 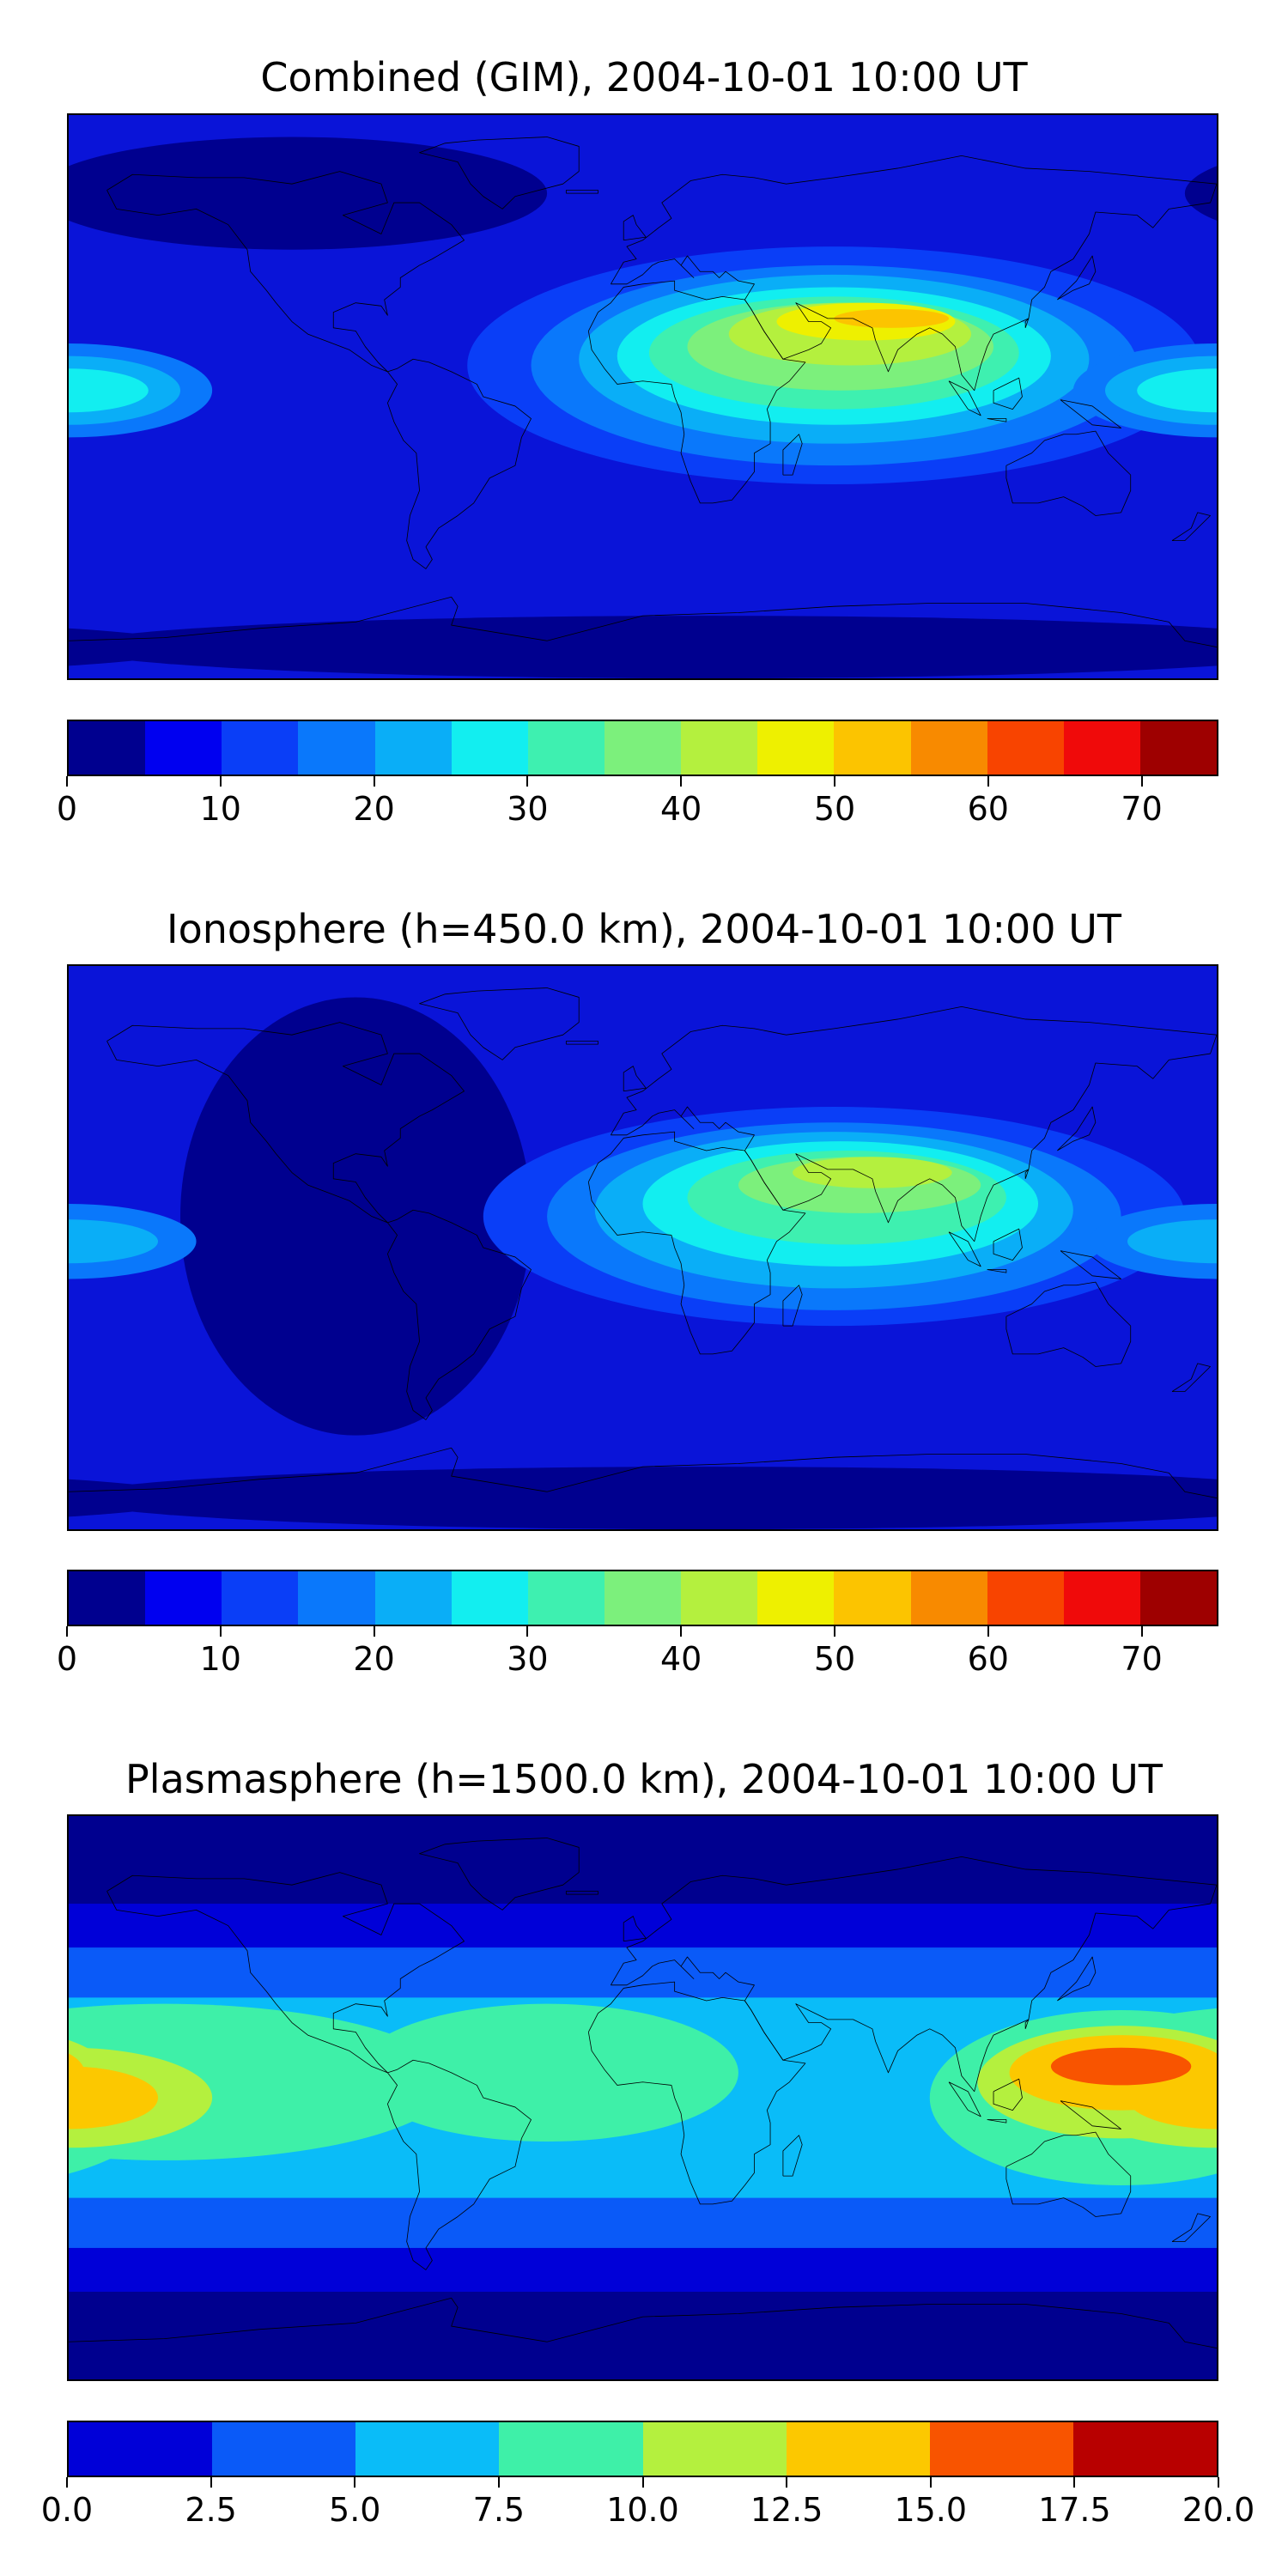 I want to click on colorbar-tick-label: 10.0, so click(x=642, y=2510).